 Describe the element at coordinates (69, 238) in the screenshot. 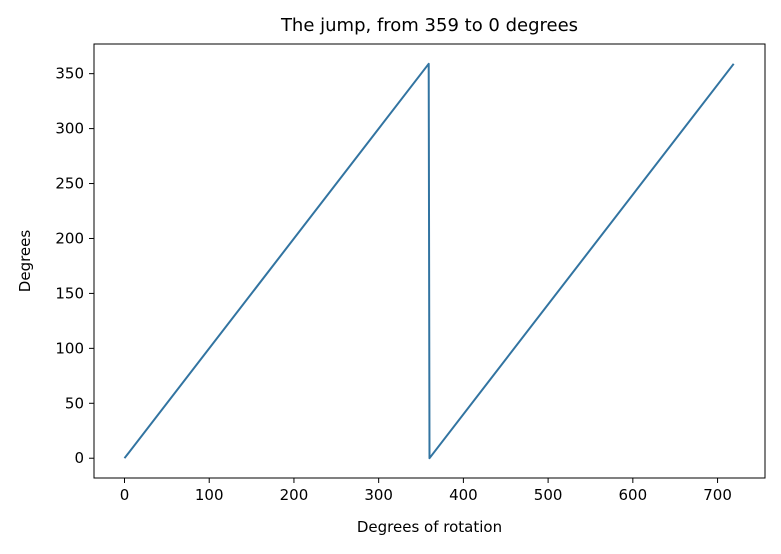

I see `y-tick-label: 200` at that location.